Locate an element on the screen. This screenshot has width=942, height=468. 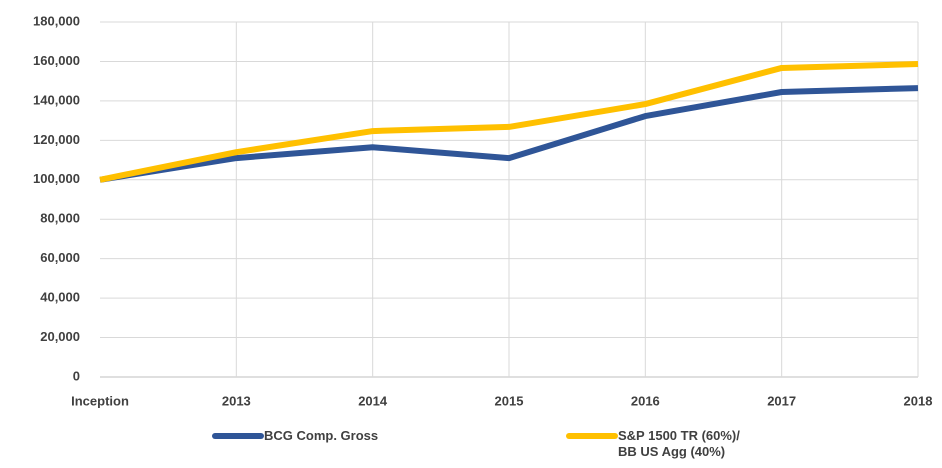
legend-item: S&P 1500 TR (60%)/ BB US Agg (40%) is located at coordinates (662, 444).